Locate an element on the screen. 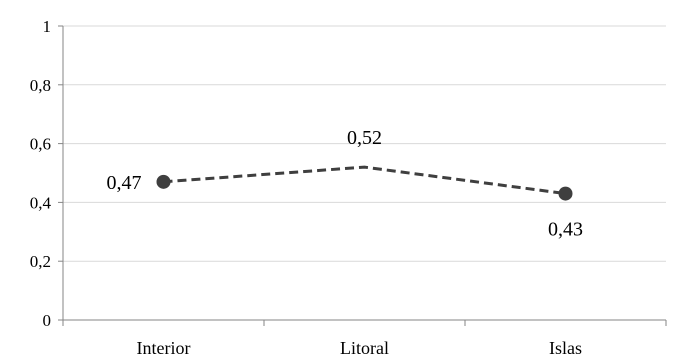 The image size is (677, 358). y-tick-label: 0,4 is located at coordinates (41, 202).